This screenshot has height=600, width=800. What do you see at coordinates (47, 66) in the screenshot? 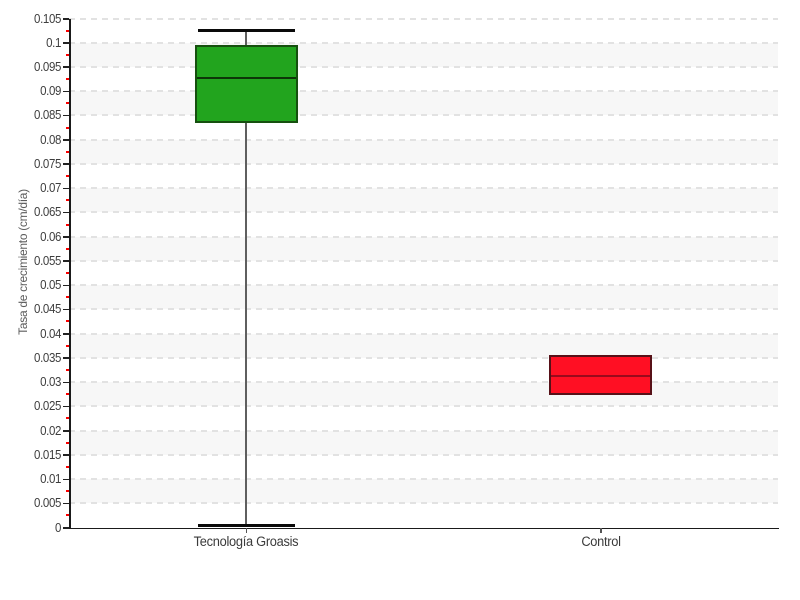
I see `y-axis-tick-label: 0.095` at bounding box center [47, 66].